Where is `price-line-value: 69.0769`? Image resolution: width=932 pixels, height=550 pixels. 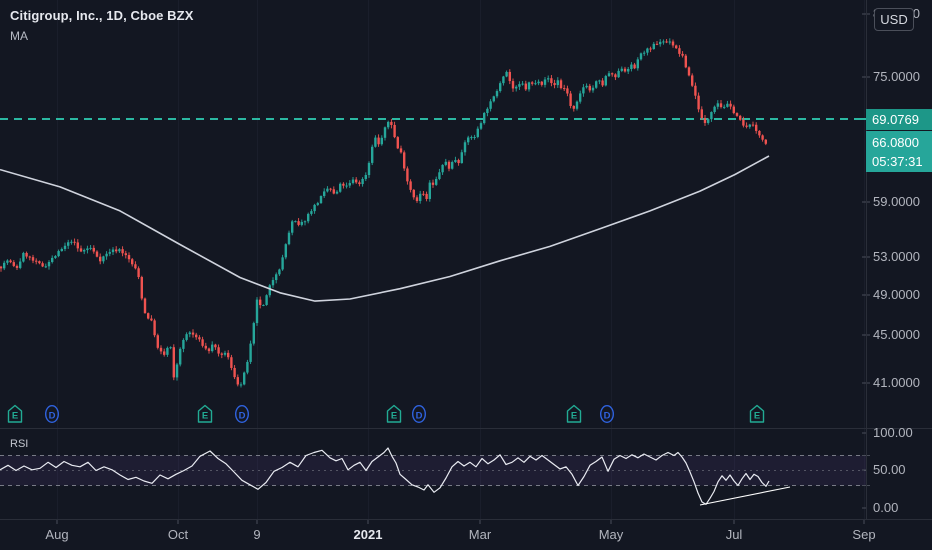 price-line-value: 69.0769 is located at coordinates (895, 119).